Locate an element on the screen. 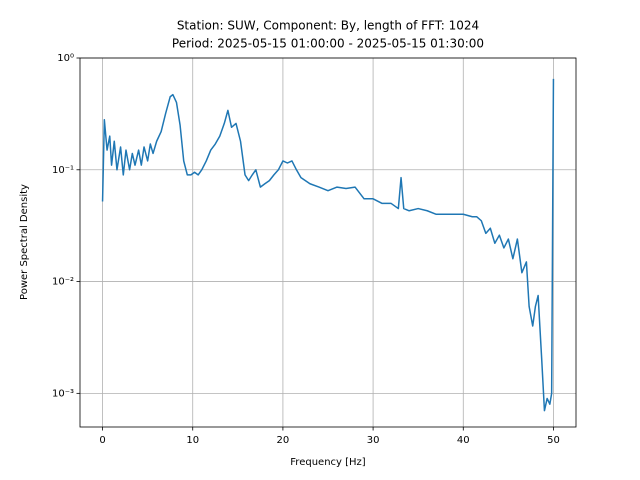  x-tick-label: 10 is located at coordinates (192, 440).